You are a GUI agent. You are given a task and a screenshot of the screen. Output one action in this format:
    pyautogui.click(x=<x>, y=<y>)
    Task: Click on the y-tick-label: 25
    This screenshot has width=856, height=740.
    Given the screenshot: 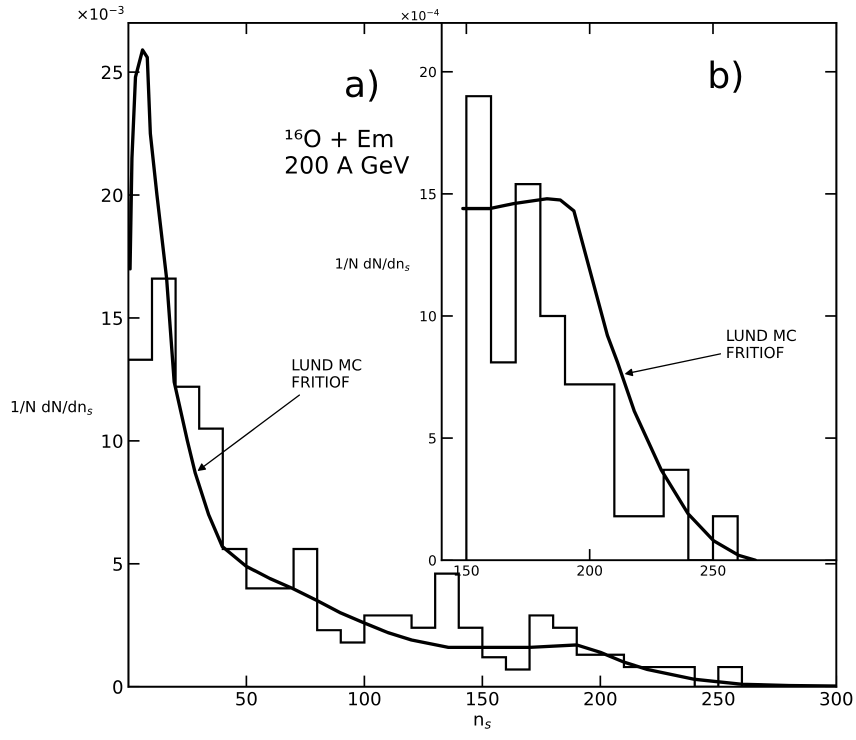 What is the action you would take?
    pyautogui.click(x=112, y=73)
    